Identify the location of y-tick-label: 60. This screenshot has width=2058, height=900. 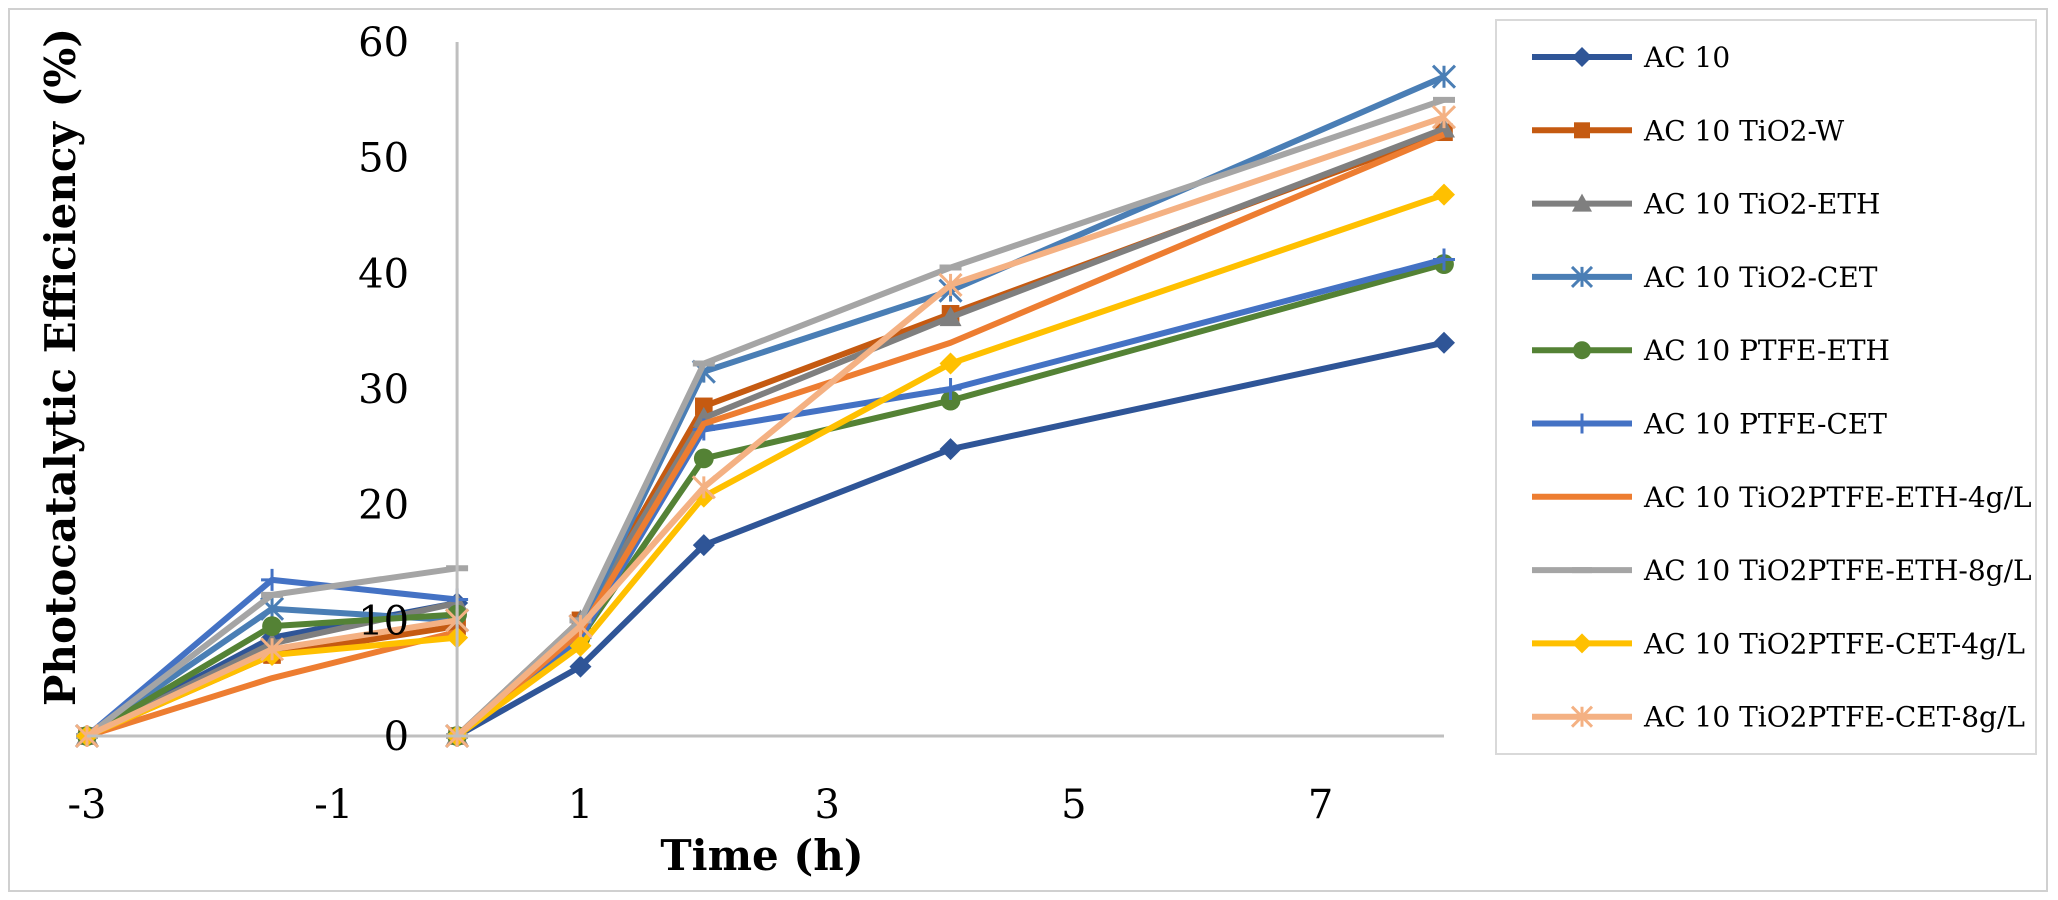
(383, 43).